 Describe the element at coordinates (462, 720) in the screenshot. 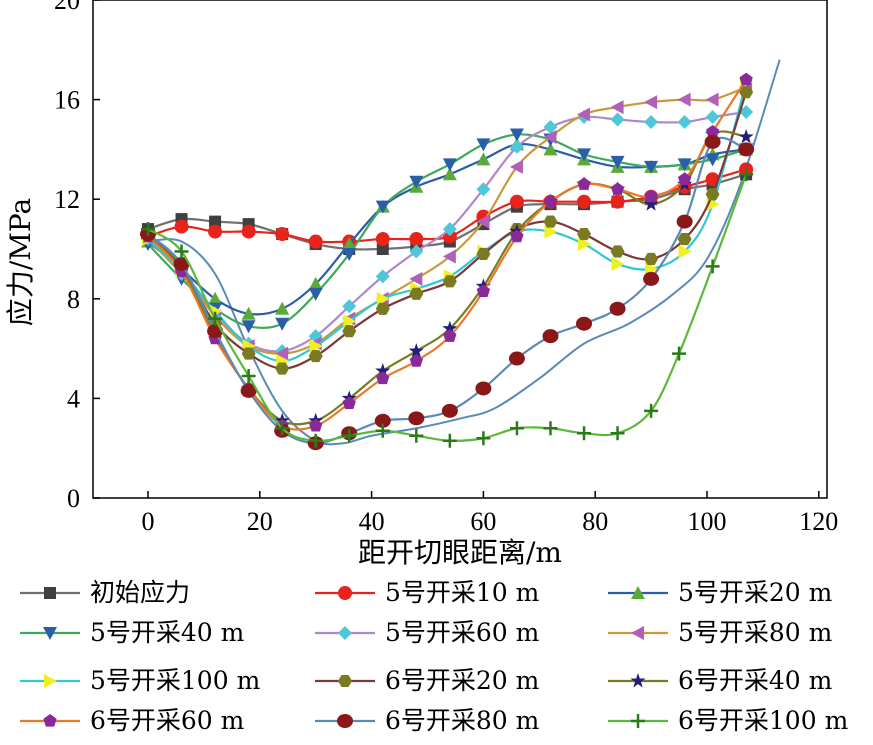

I see `legend-label: 6号开采80 m` at that location.